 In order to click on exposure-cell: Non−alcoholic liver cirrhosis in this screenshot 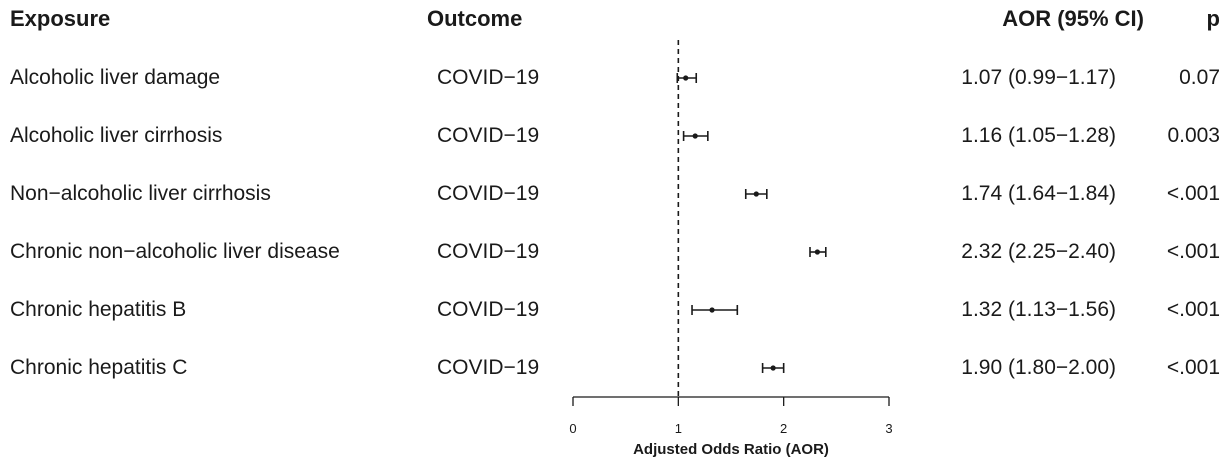, I will do `click(140, 193)`.